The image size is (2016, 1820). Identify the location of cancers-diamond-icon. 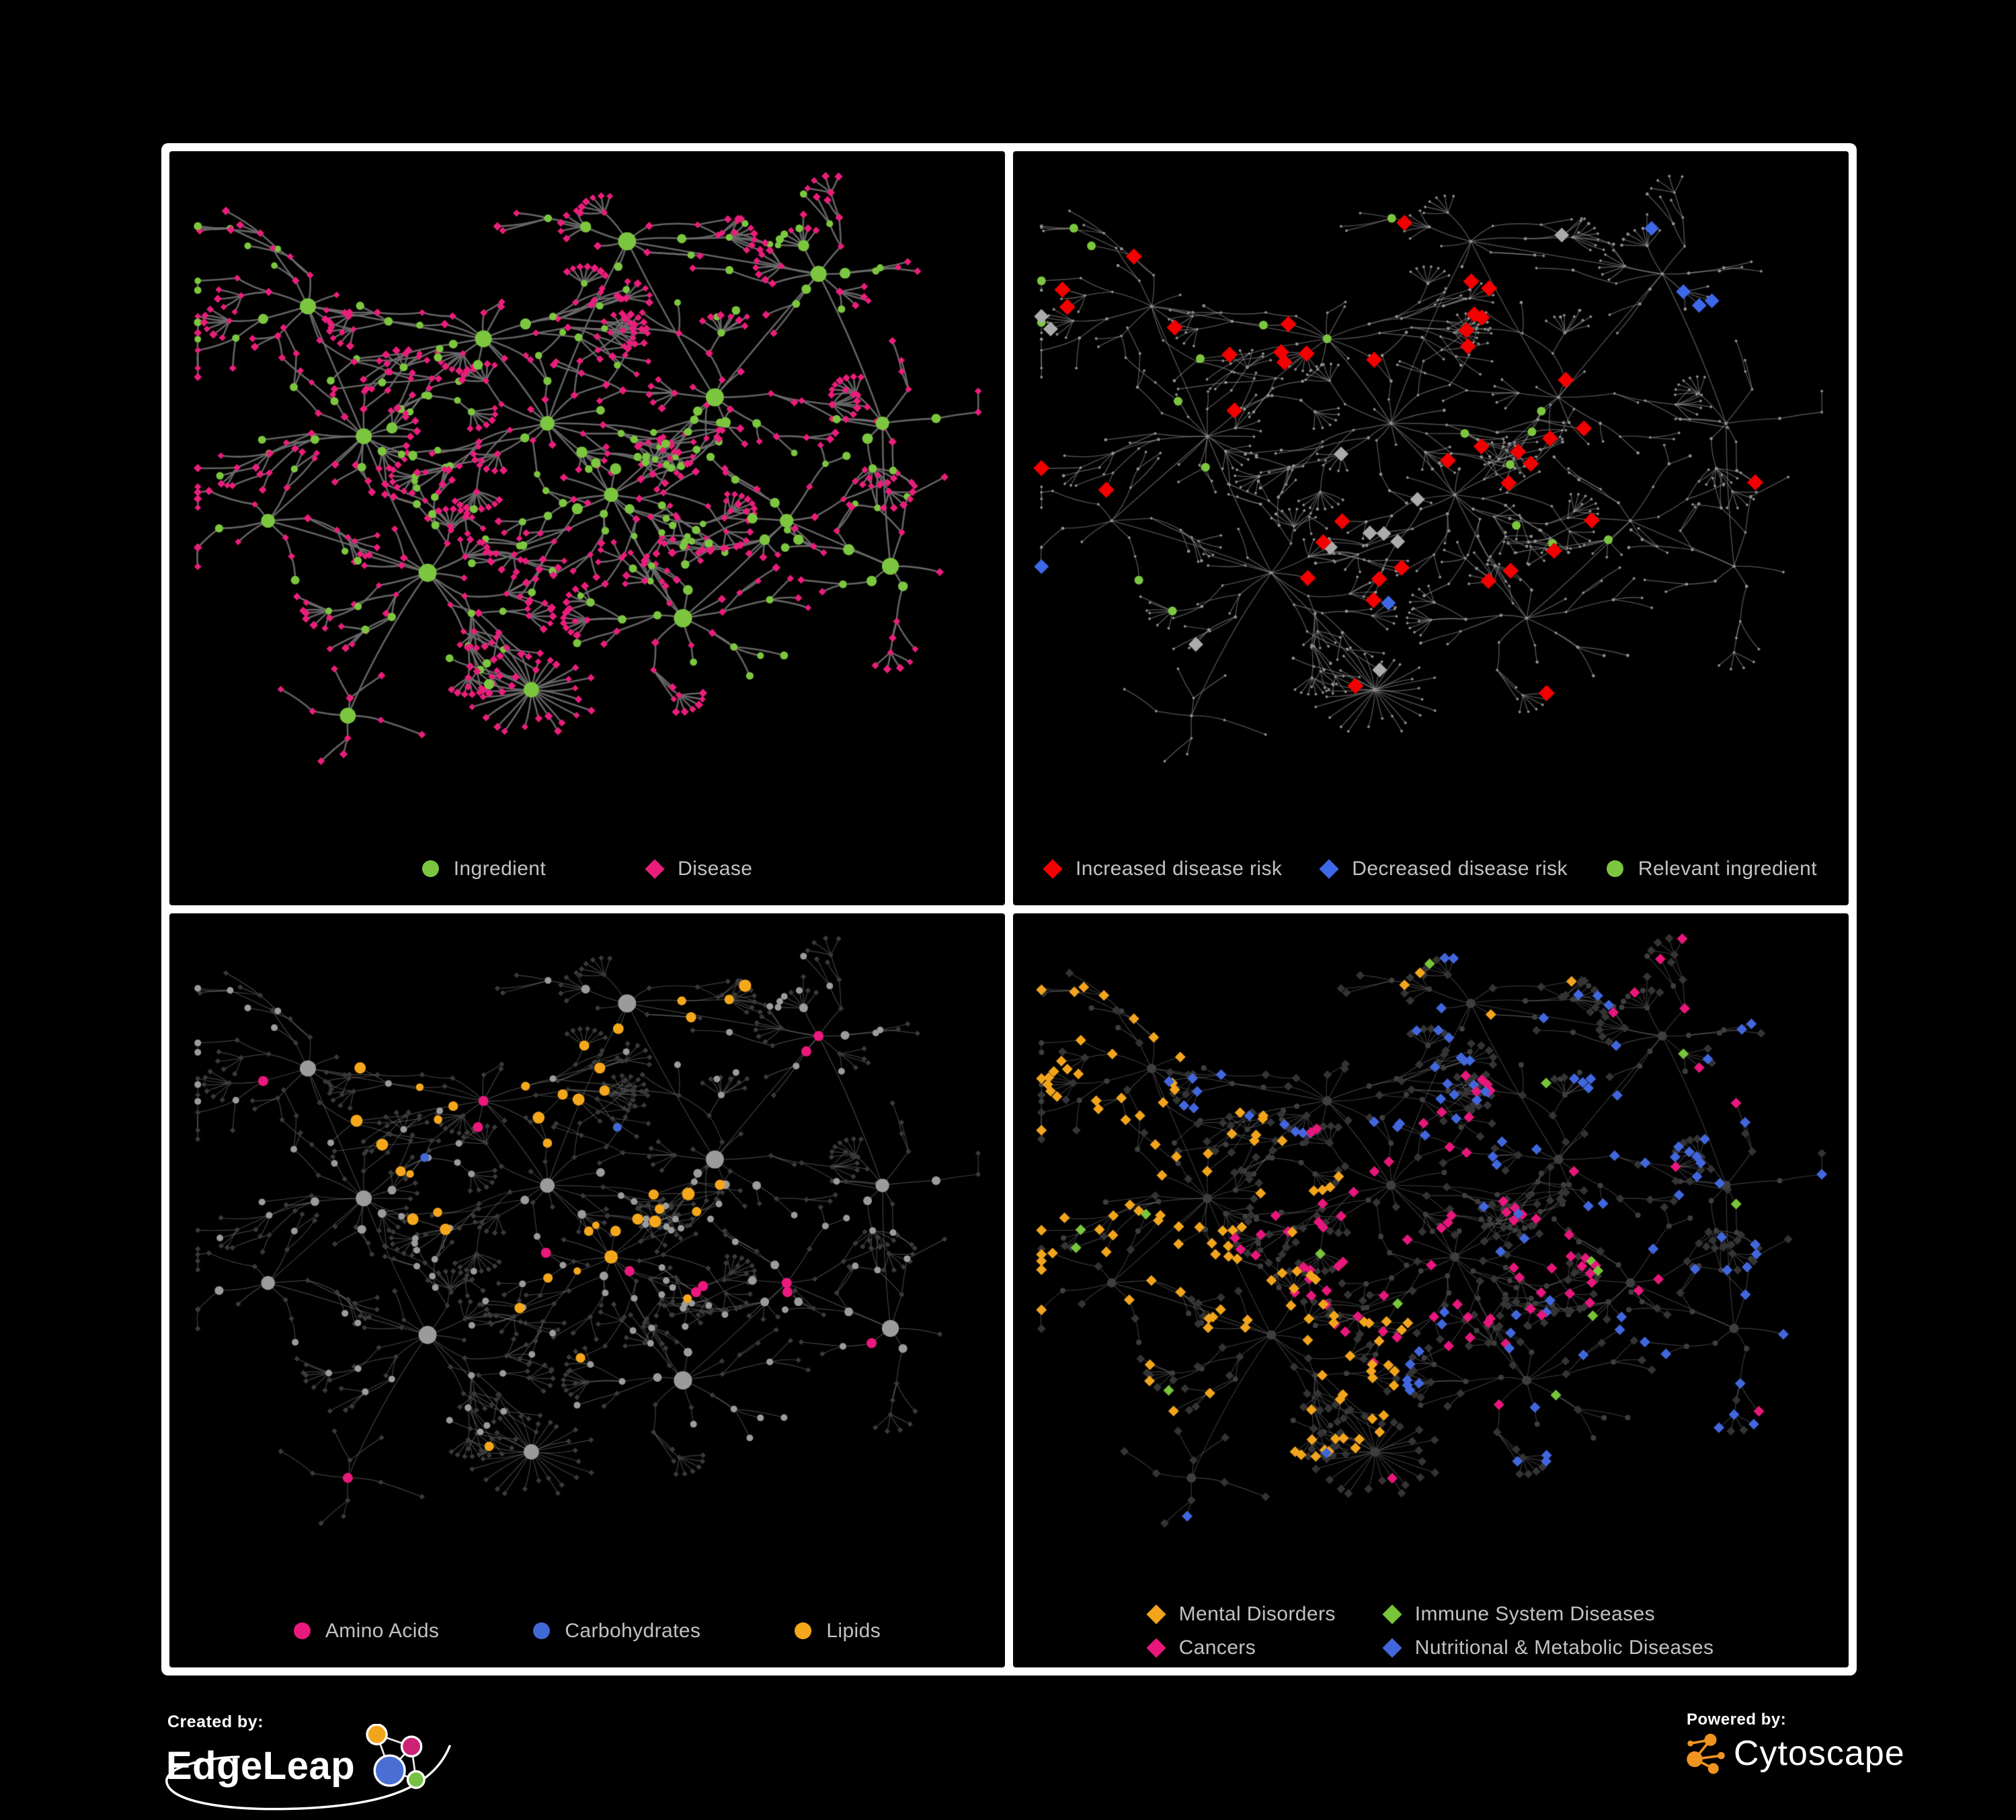
(1155, 1648).